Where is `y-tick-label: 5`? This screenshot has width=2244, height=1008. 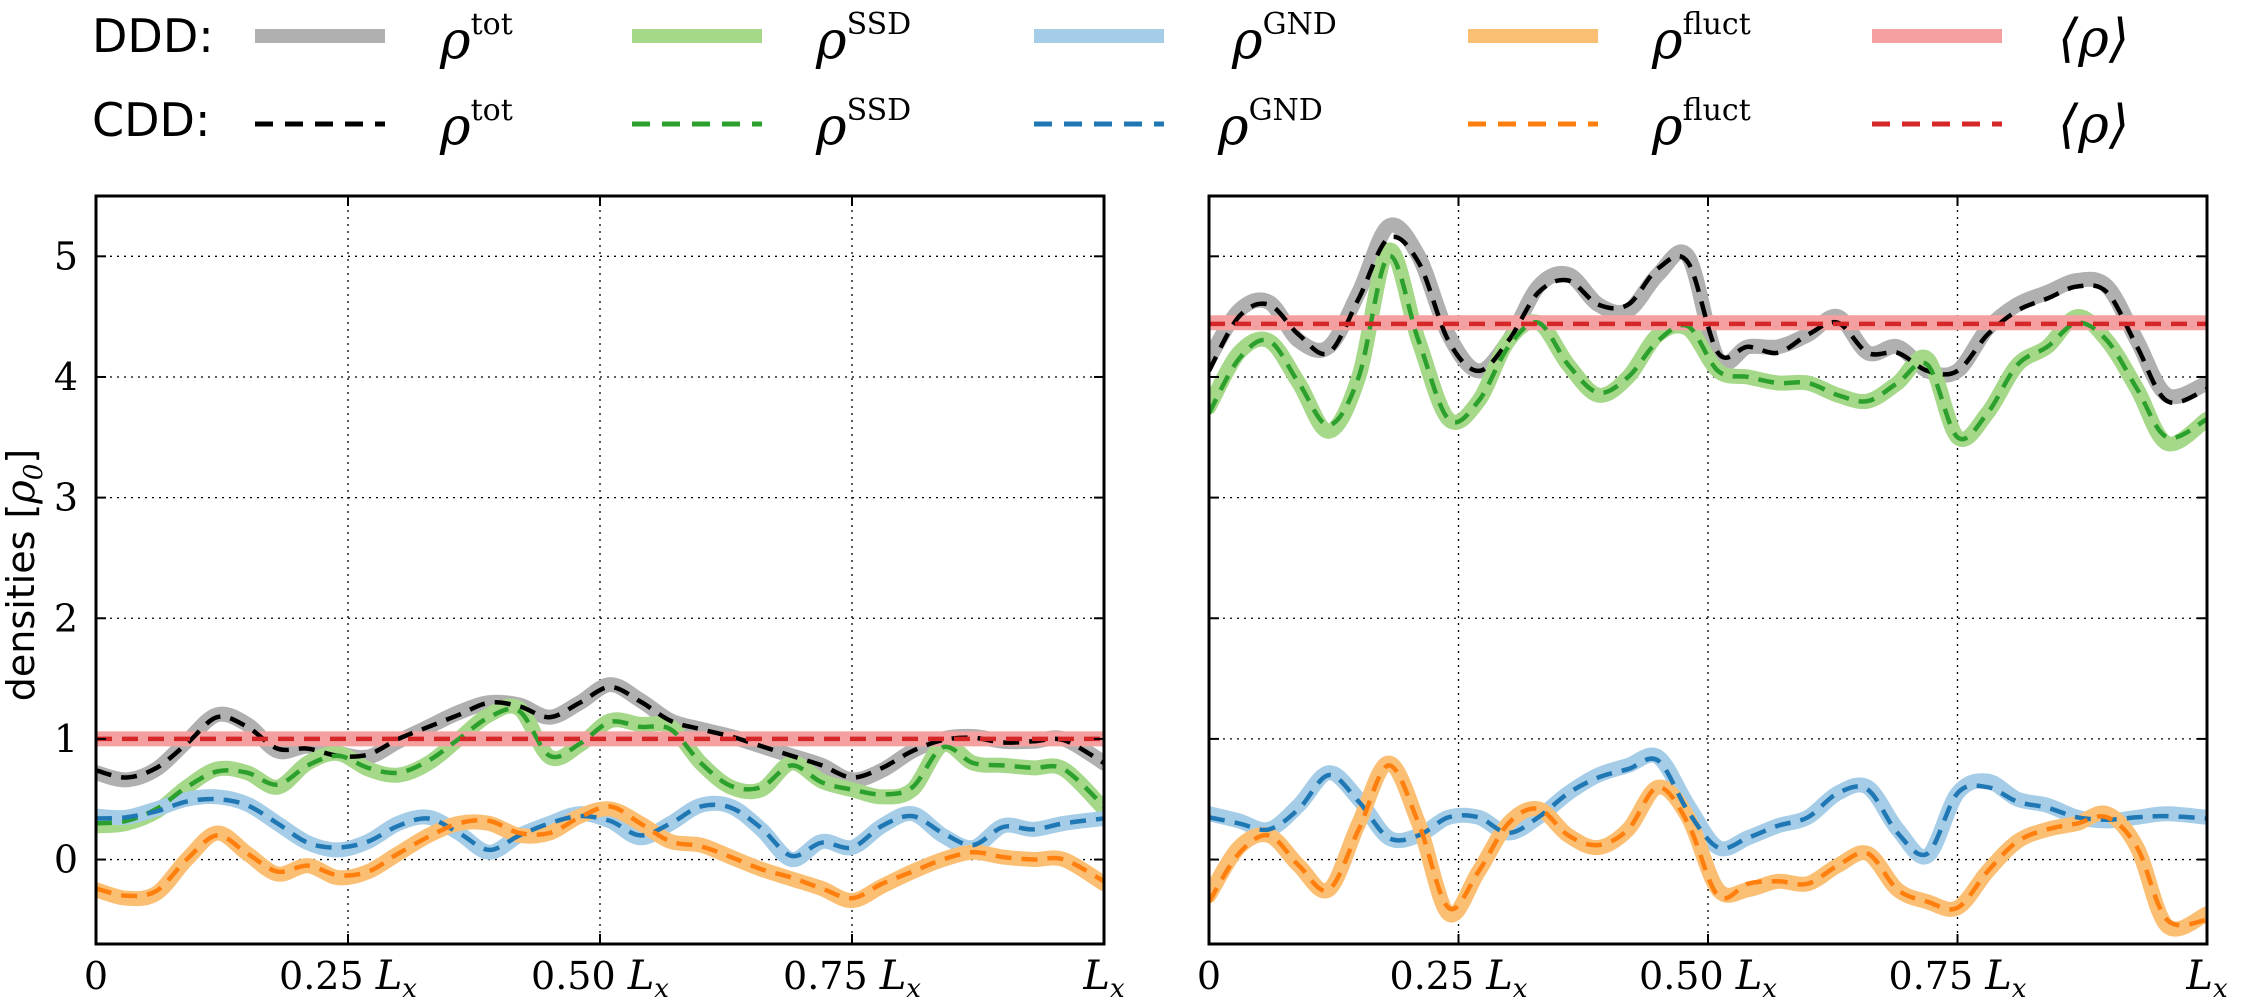
y-tick-label: 5 is located at coordinates (66, 256).